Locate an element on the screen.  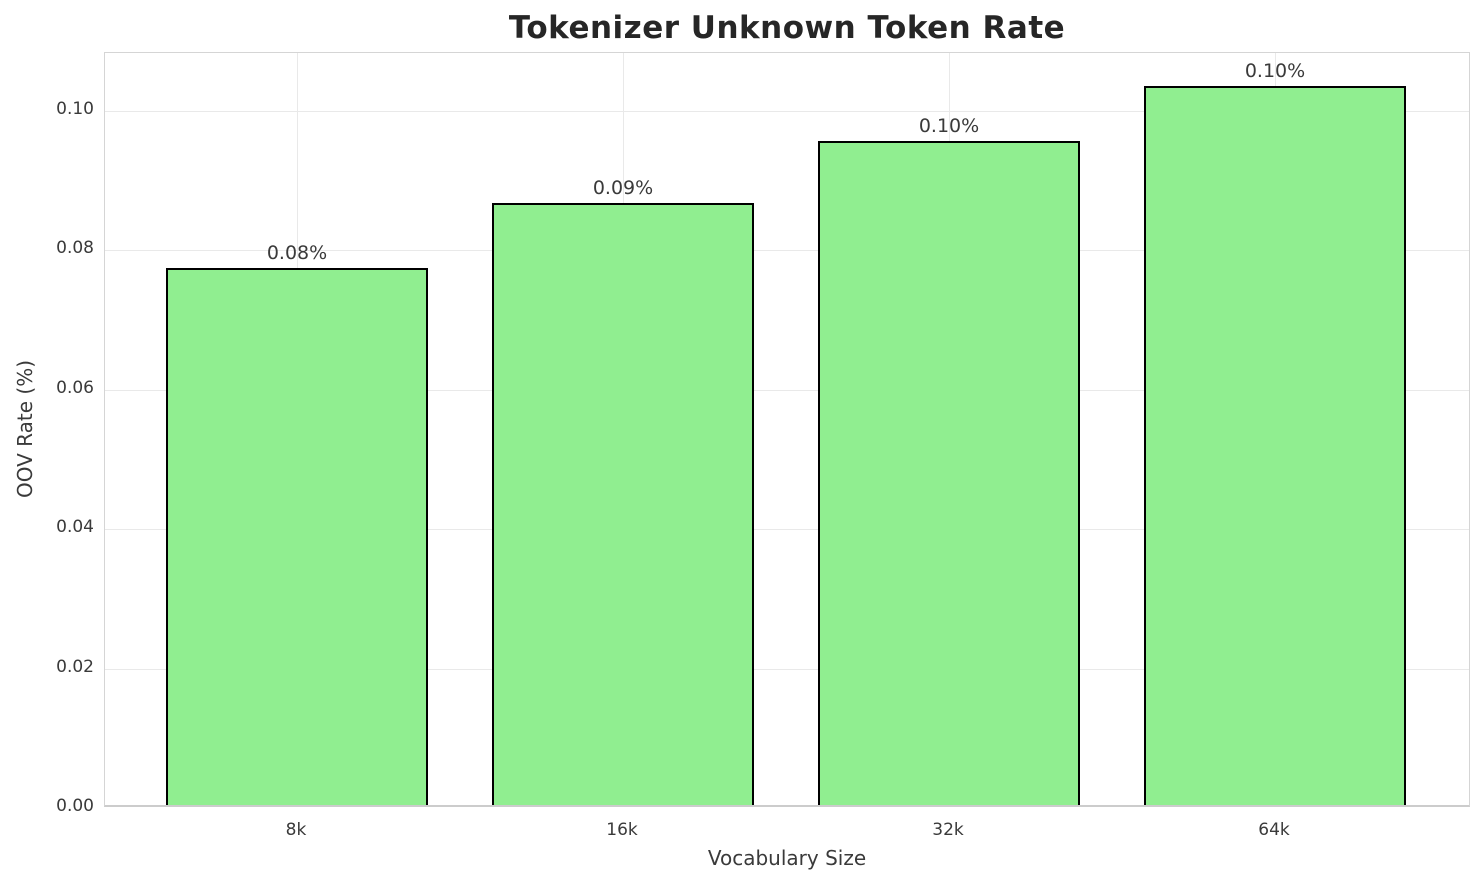
bar-32k is located at coordinates (949, 472).